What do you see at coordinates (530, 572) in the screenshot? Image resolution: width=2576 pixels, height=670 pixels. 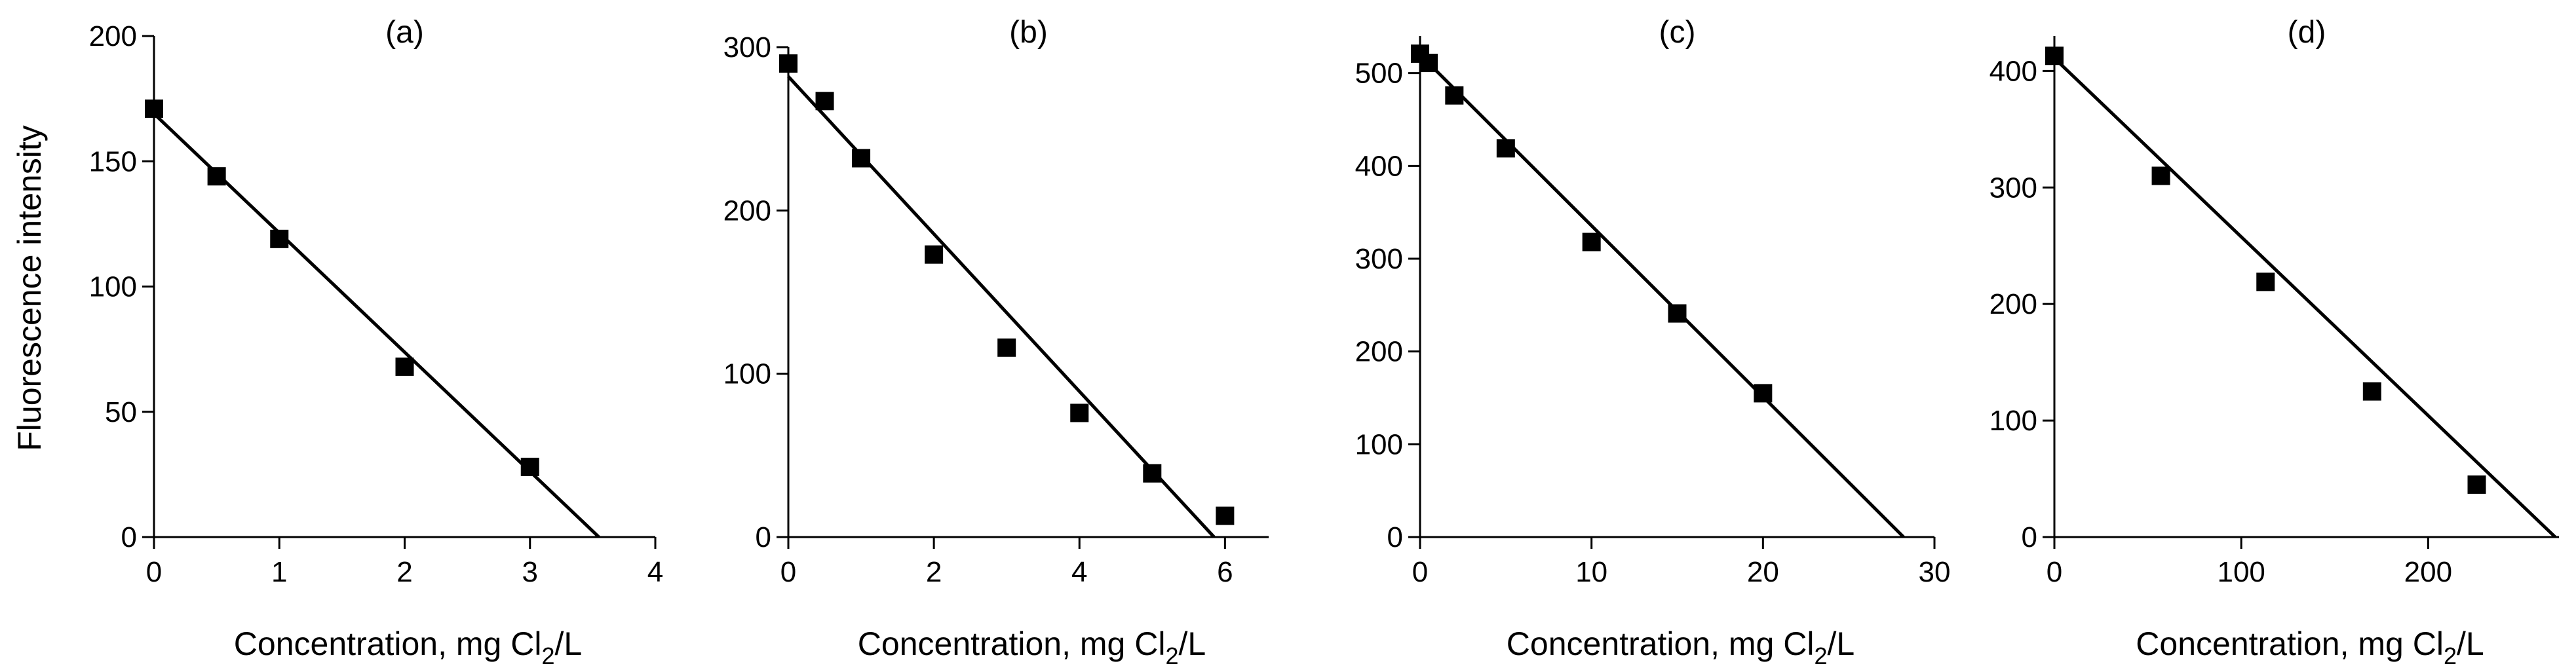 I see `x-tick-label-a: 3` at bounding box center [530, 572].